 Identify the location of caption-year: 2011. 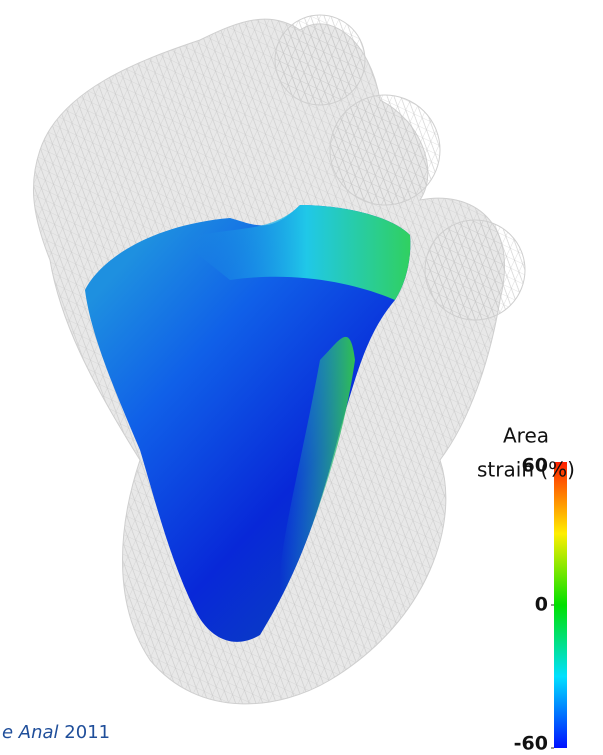
(87, 732).